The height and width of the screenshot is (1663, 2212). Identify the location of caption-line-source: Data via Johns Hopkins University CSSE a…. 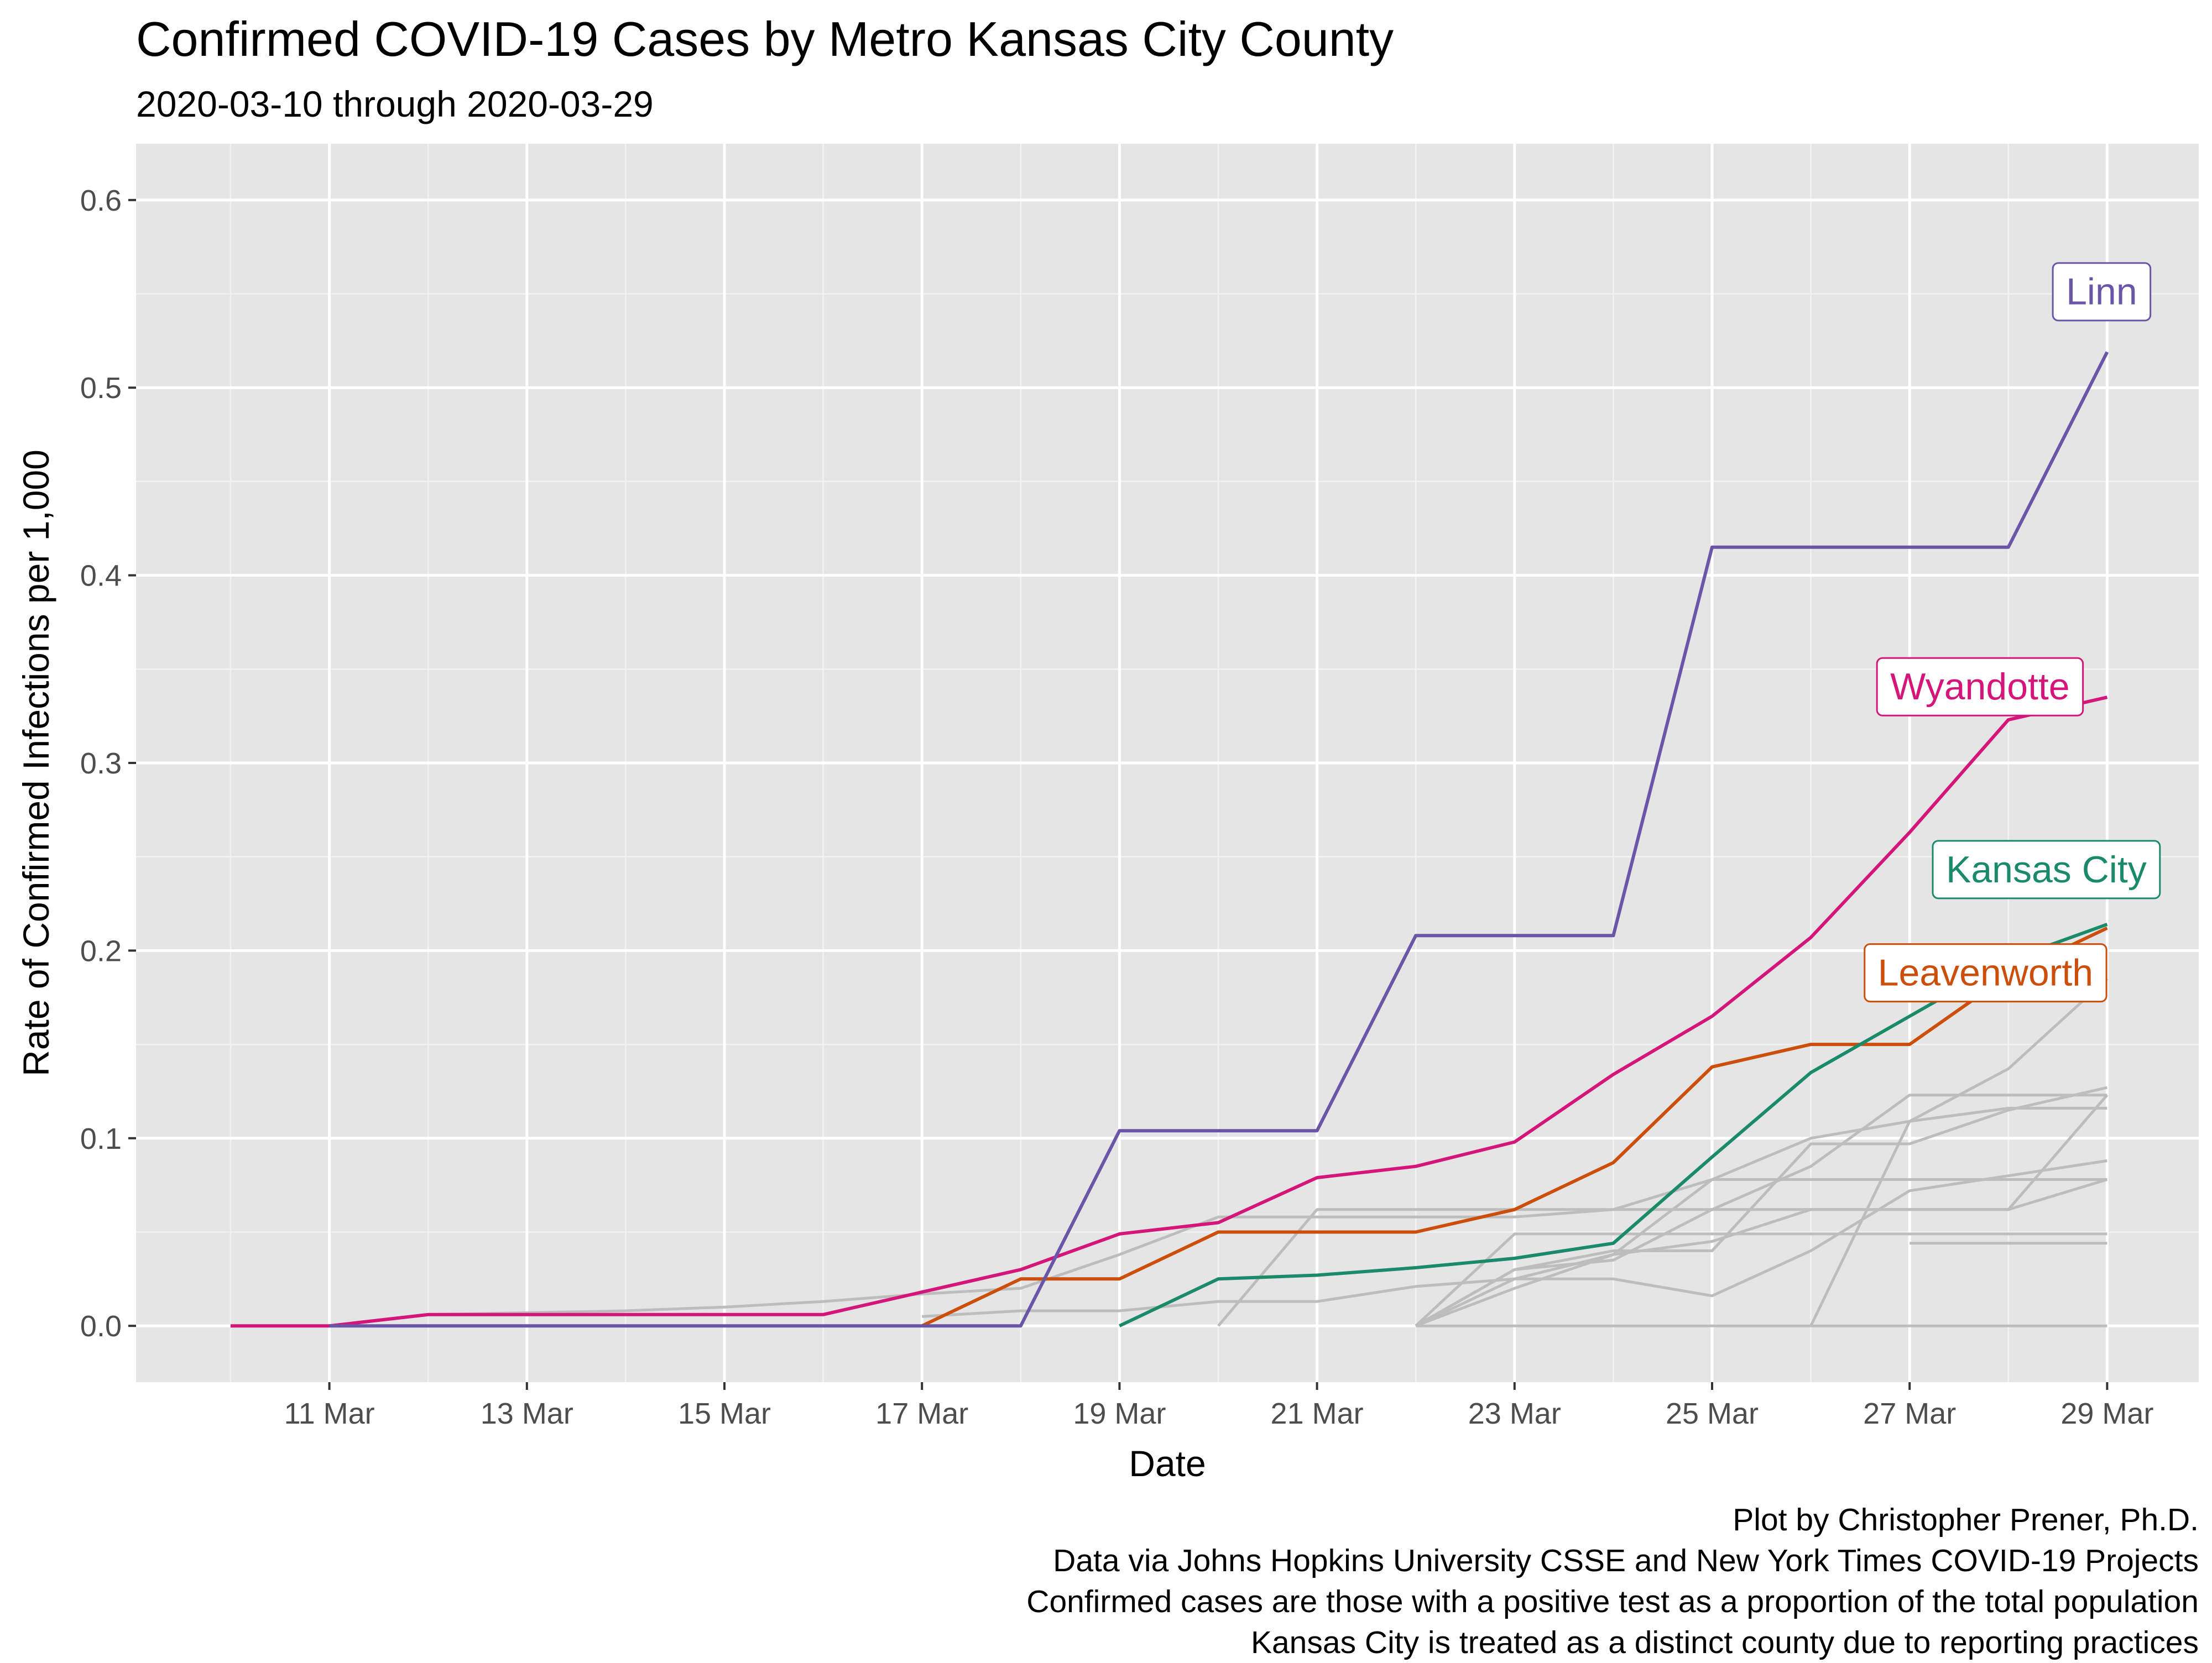
(1626, 1560).